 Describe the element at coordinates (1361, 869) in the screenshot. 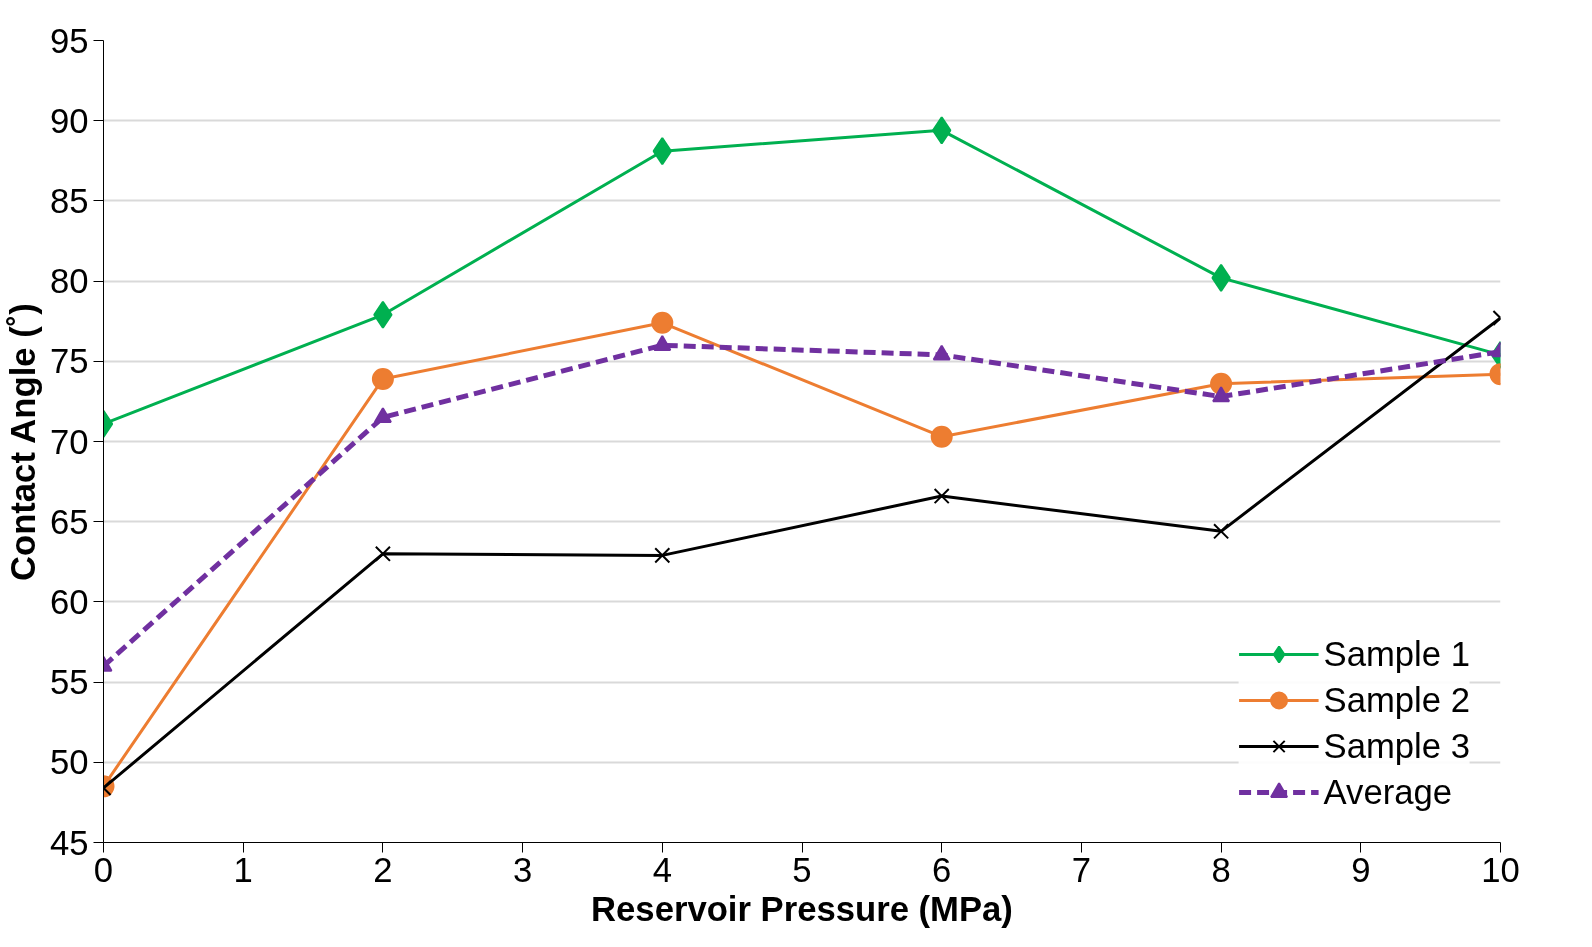

I see `x-tick-label: 9` at that location.